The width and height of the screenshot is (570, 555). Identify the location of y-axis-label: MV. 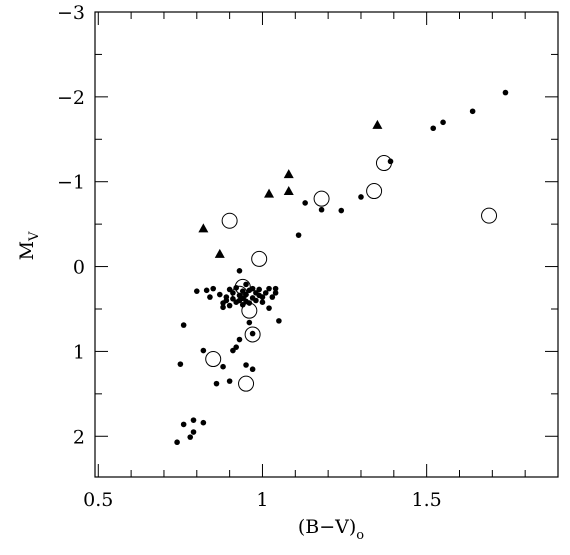
(29, 245).